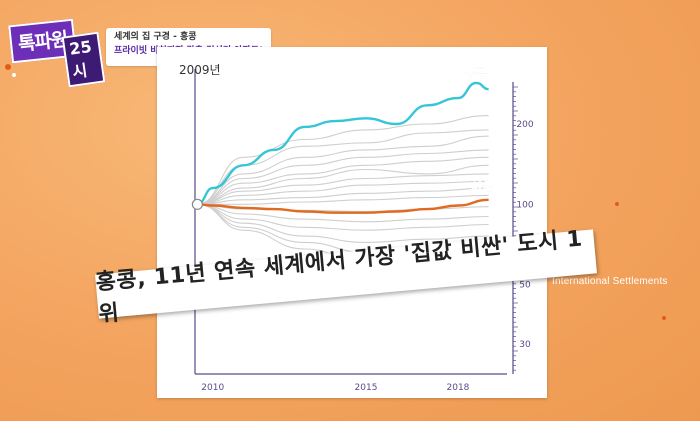 The width and height of the screenshot is (700, 421). Describe the element at coordinates (200, 70) in the screenshot. I see `chart-title: 2009년` at that location.